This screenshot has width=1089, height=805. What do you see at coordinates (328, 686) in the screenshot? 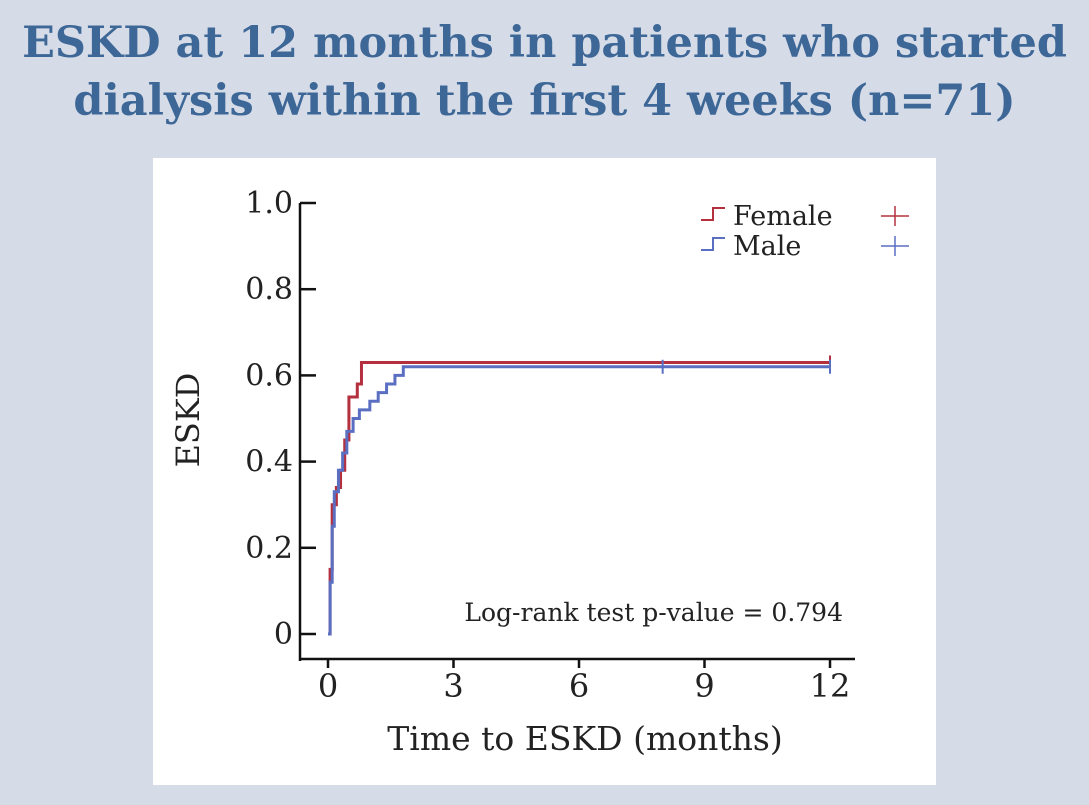
I see `x-tick-label: 0` at bounding box center [328, 686].